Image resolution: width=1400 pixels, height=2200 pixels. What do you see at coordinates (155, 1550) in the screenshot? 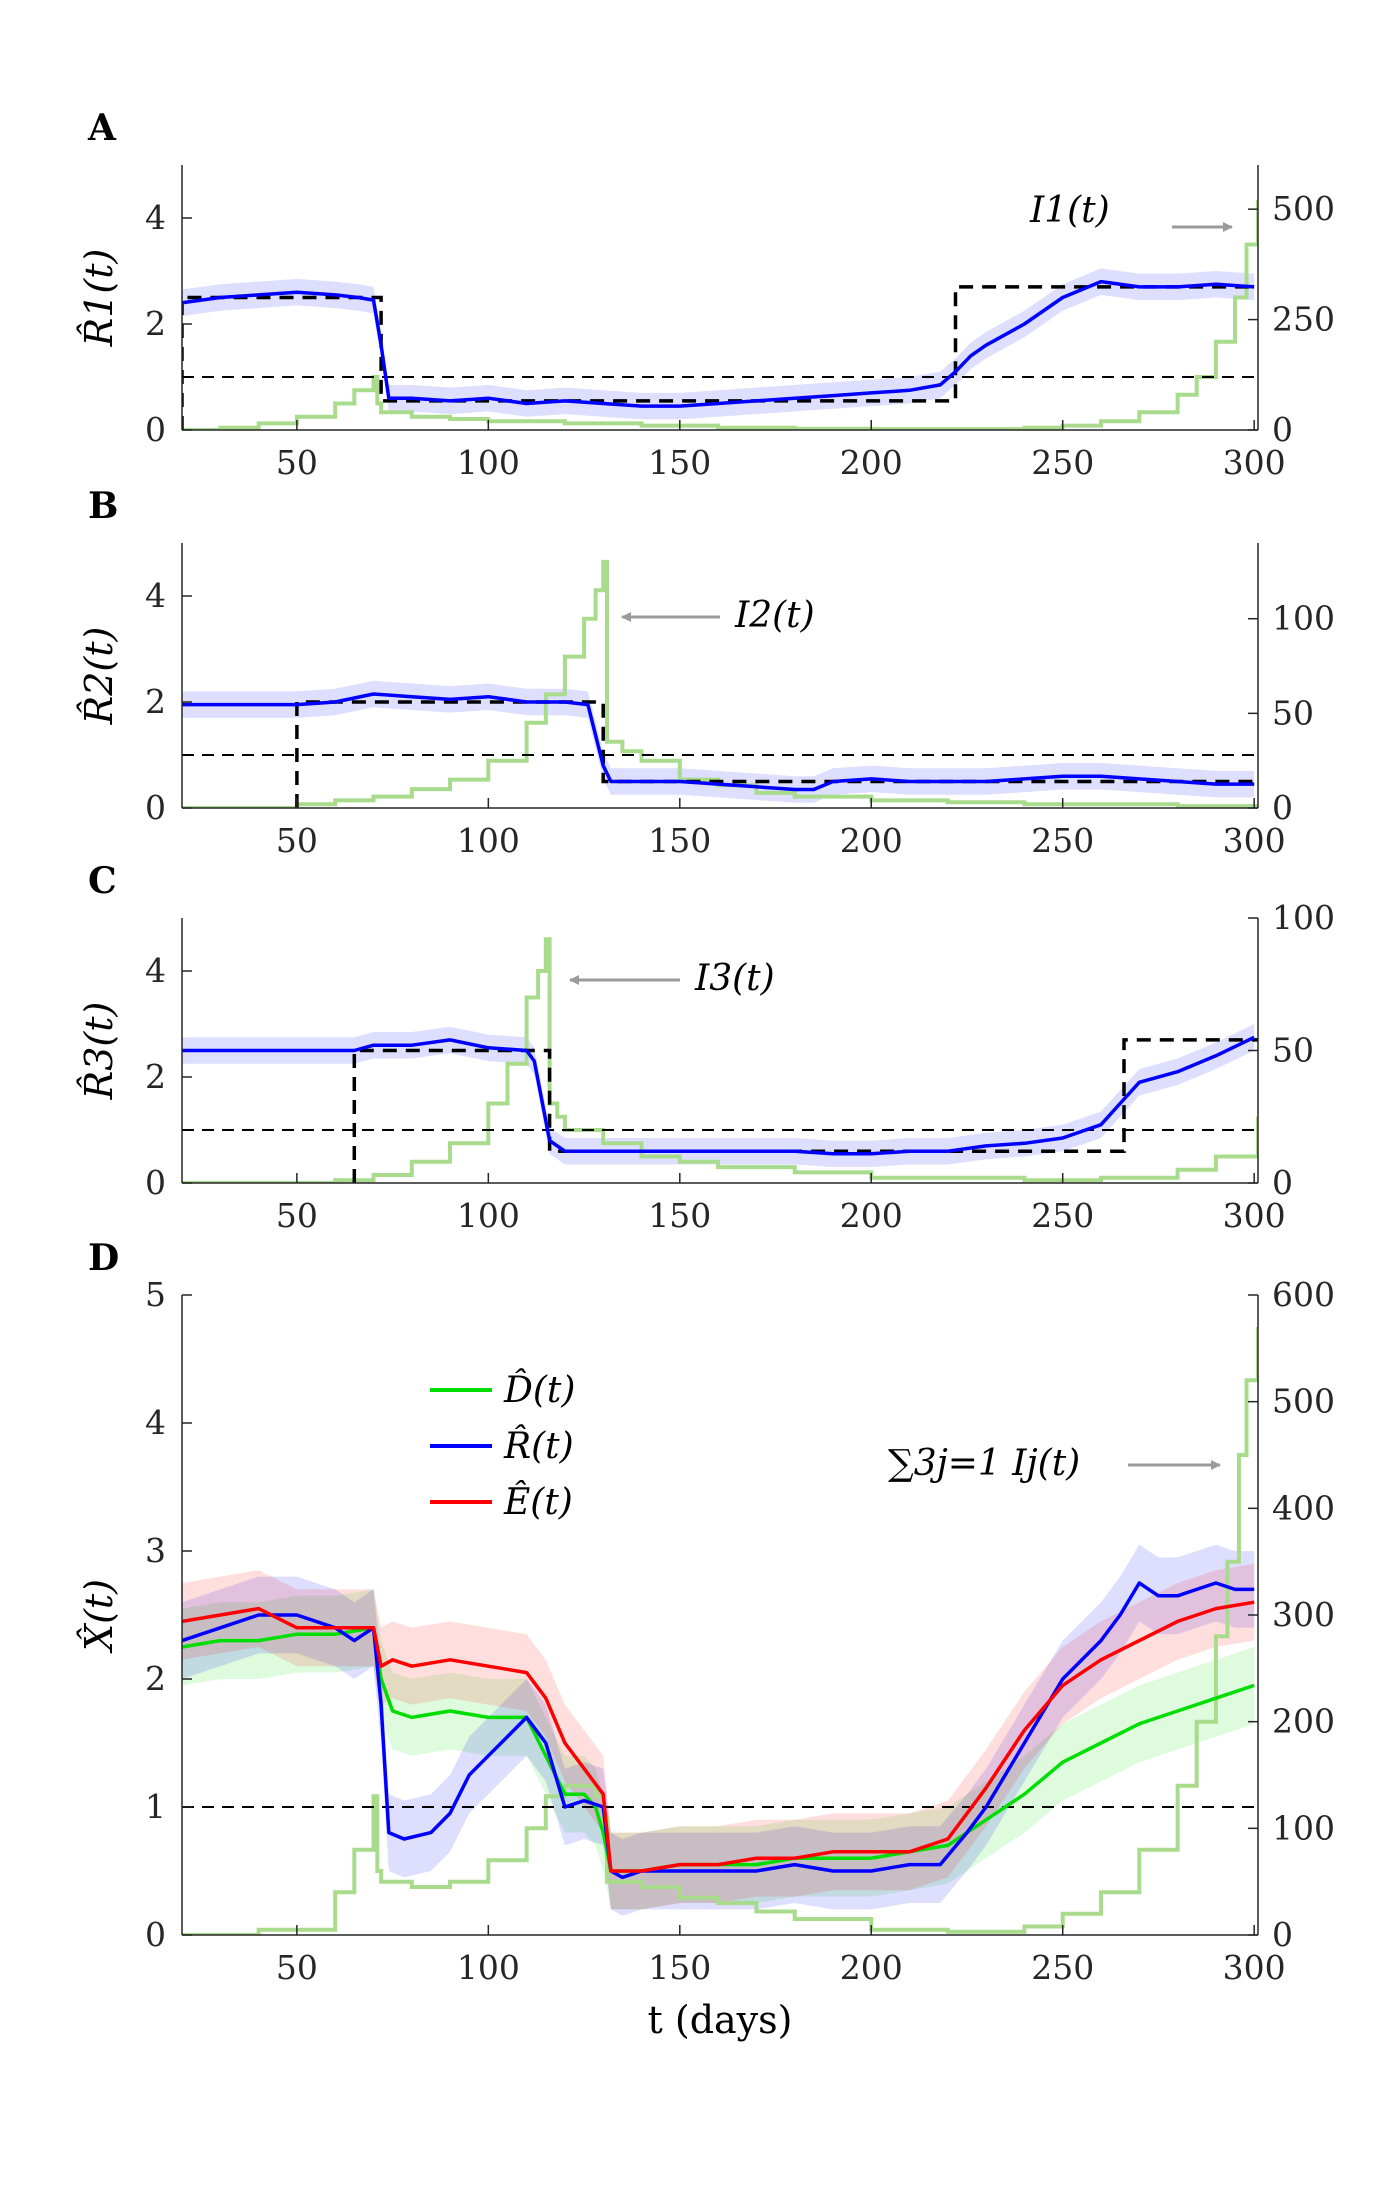
I see `y-tick-label: 3` at bounding box center [155, 1550].